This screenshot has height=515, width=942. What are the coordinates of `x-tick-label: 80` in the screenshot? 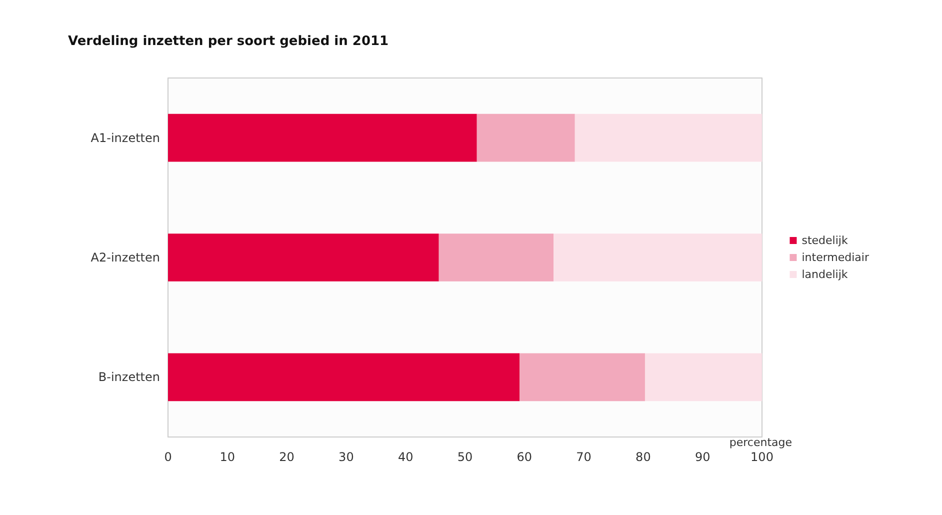 It's located at (643, 457).